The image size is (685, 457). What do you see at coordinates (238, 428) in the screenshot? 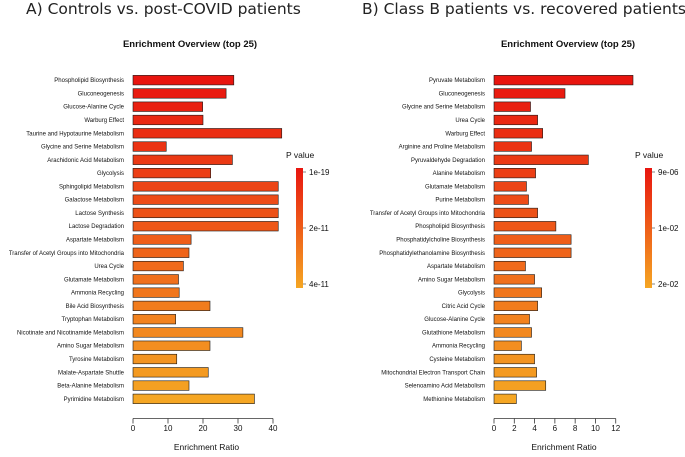
I see `x-tick-label: 30` at bounding box center [238, 428].